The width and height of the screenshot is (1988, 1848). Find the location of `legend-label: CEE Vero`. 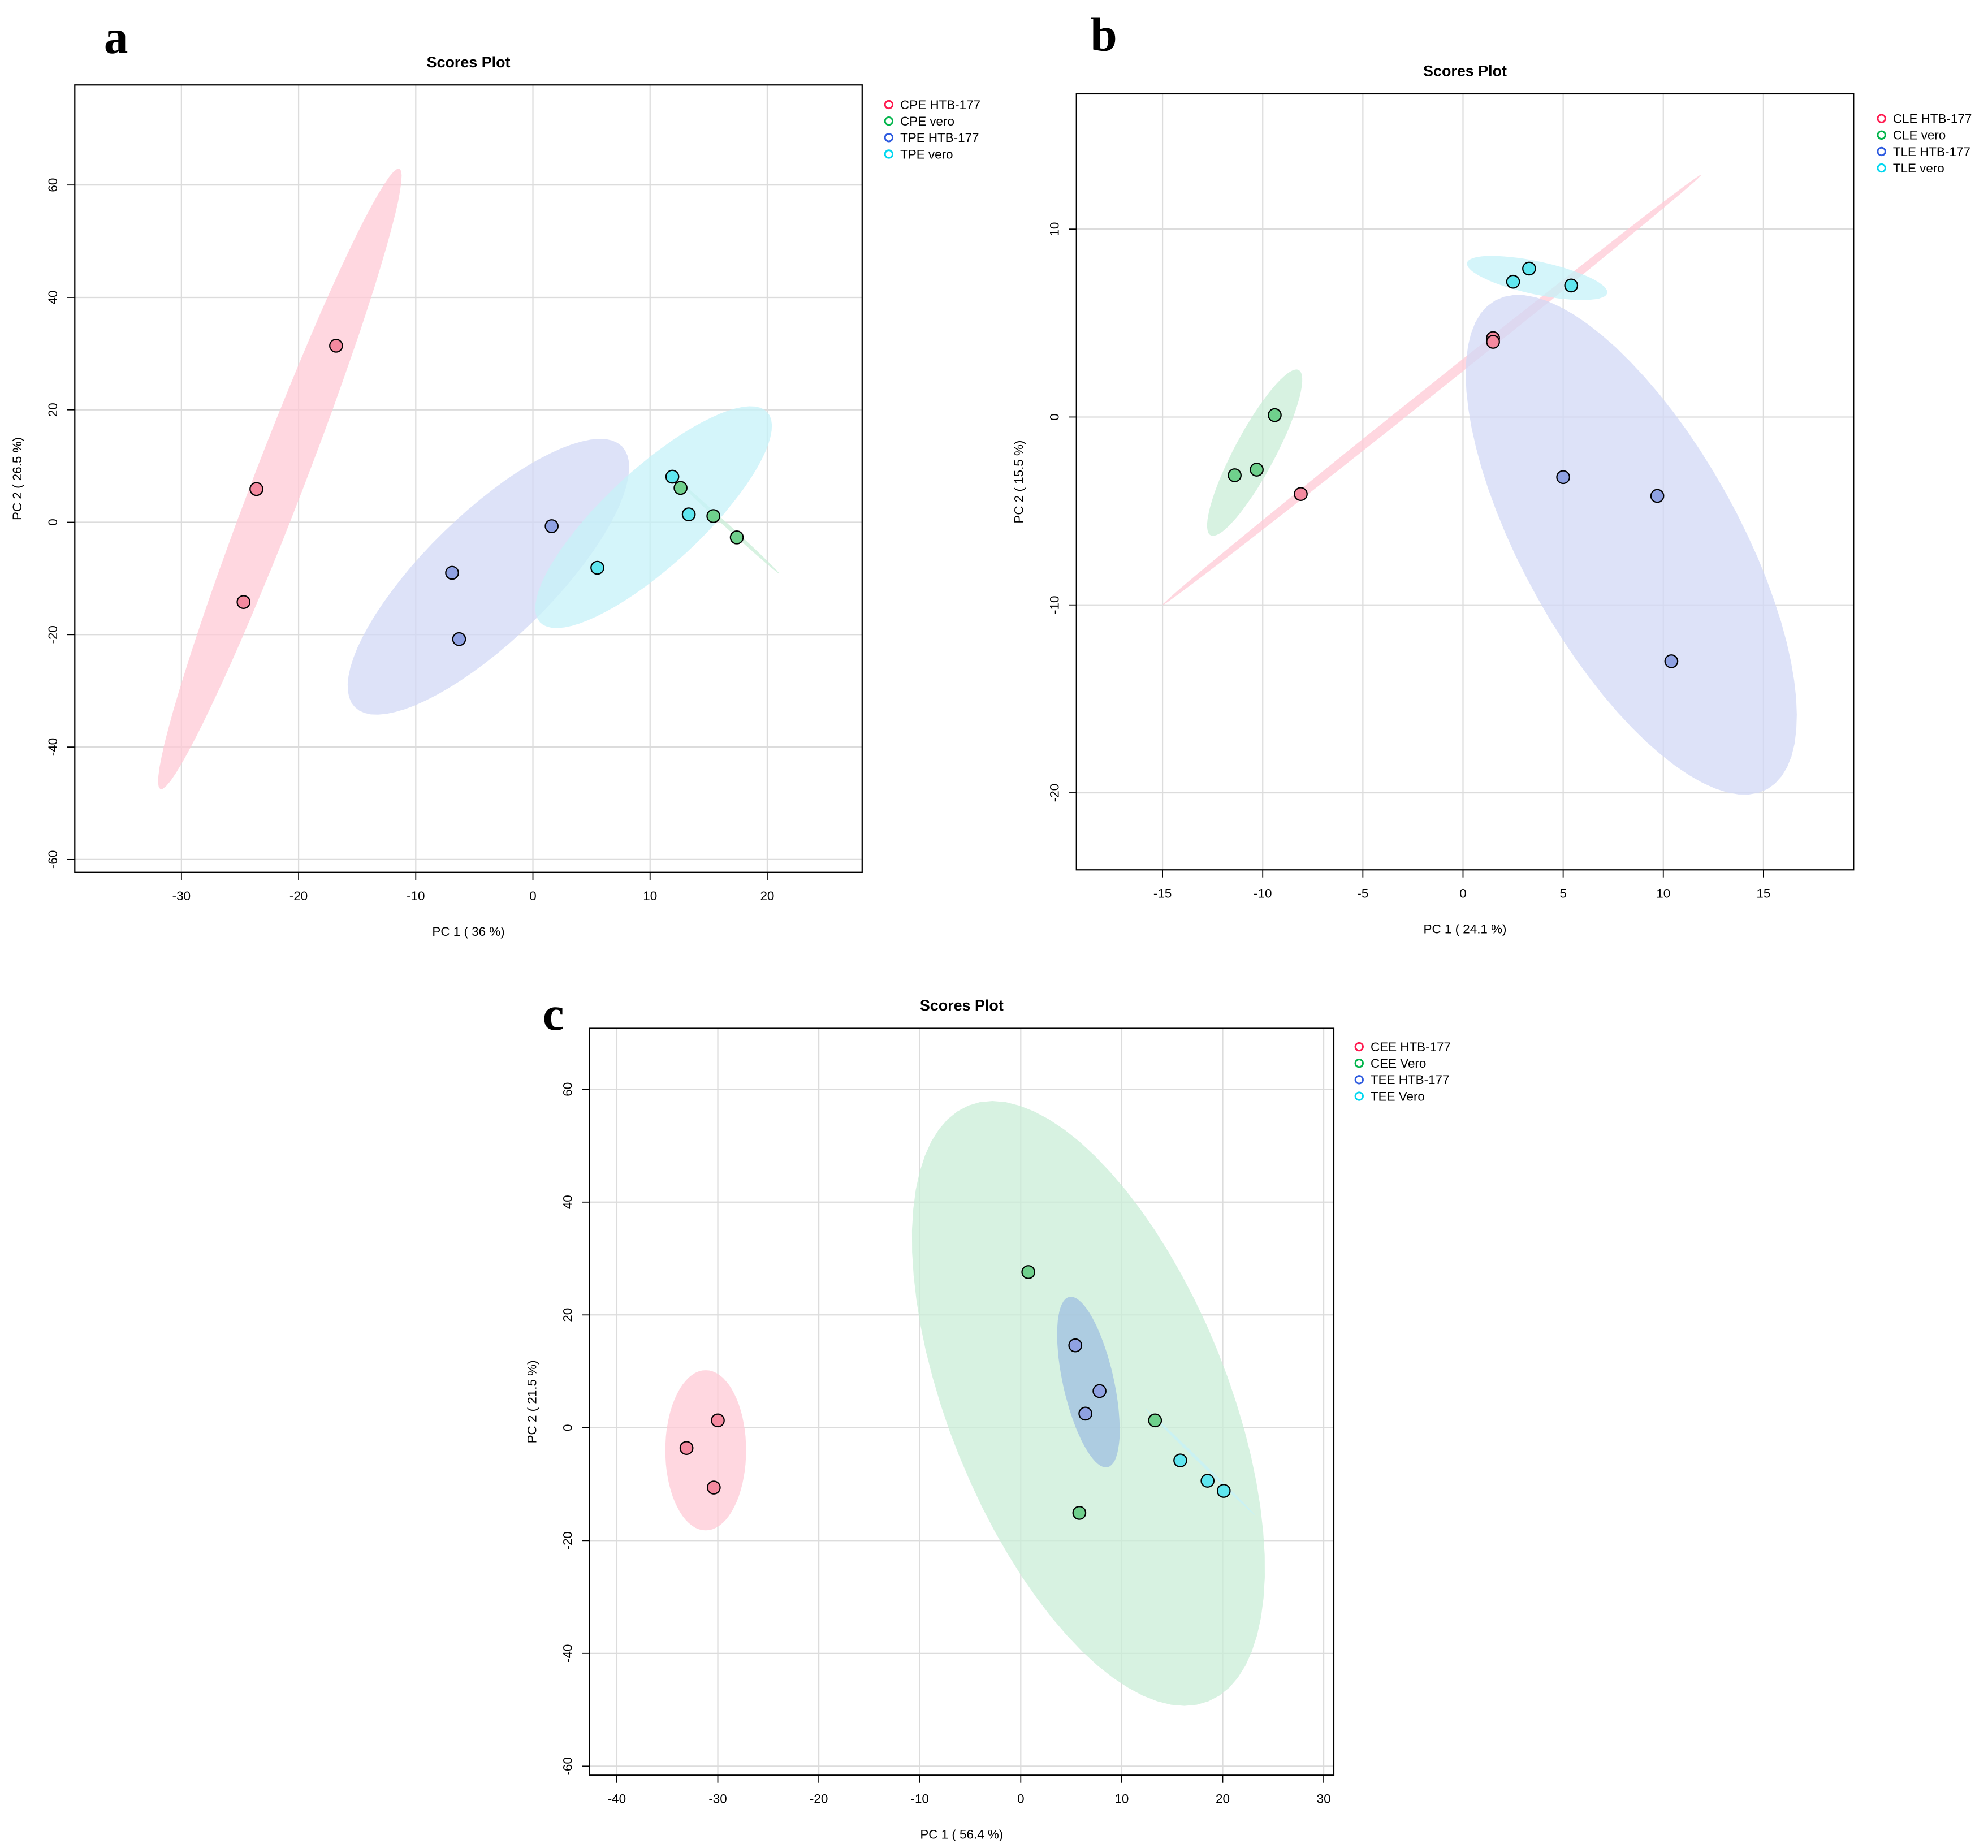

legend-label: CEE Vero is located at coordinates (1398, 1063).